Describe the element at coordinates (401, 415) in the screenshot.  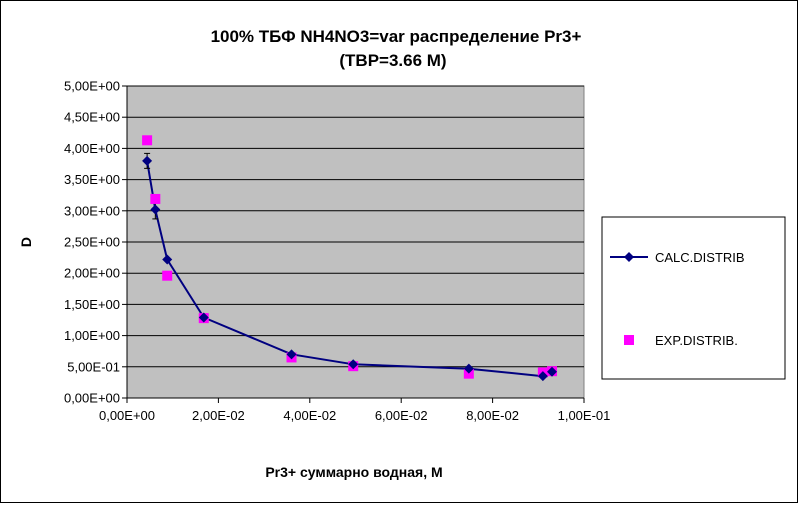
I see `x-tick-label: 6,00E-02` at that location.